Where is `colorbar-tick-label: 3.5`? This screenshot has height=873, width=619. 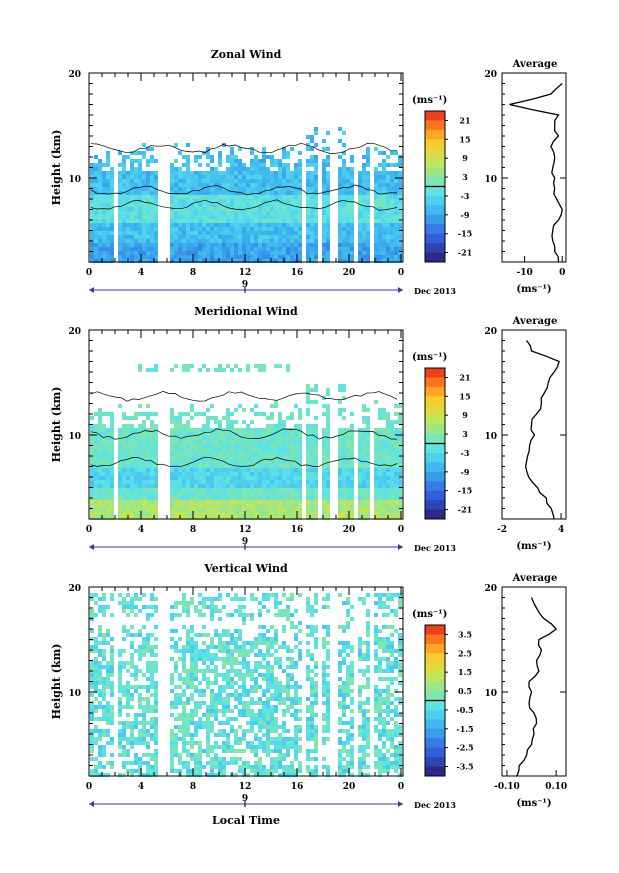
colorbar-tick-label: 3.5 is located at coordinates (465, 634).